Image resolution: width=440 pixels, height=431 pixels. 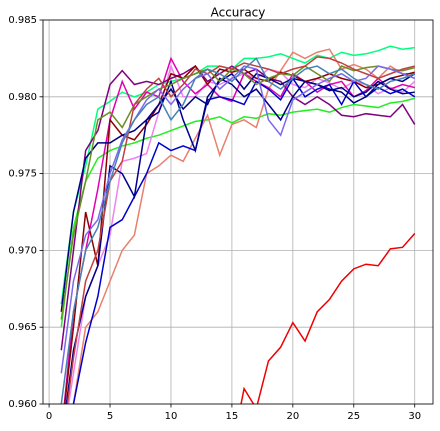 I want to click on y-tick-label: 0.980, so click(x=22, y=97).